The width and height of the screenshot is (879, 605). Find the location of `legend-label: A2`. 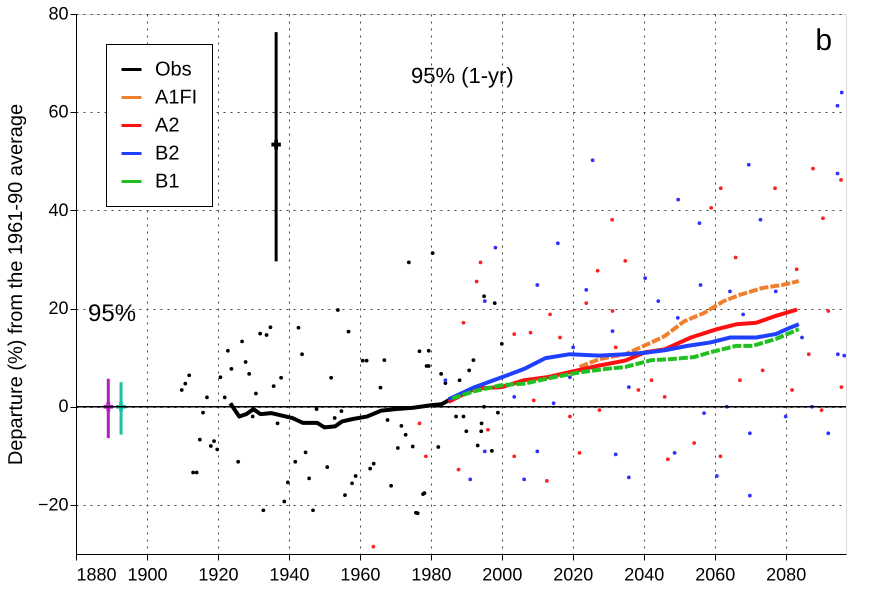

legend-label: A2 is located at coordinates (167, 125).